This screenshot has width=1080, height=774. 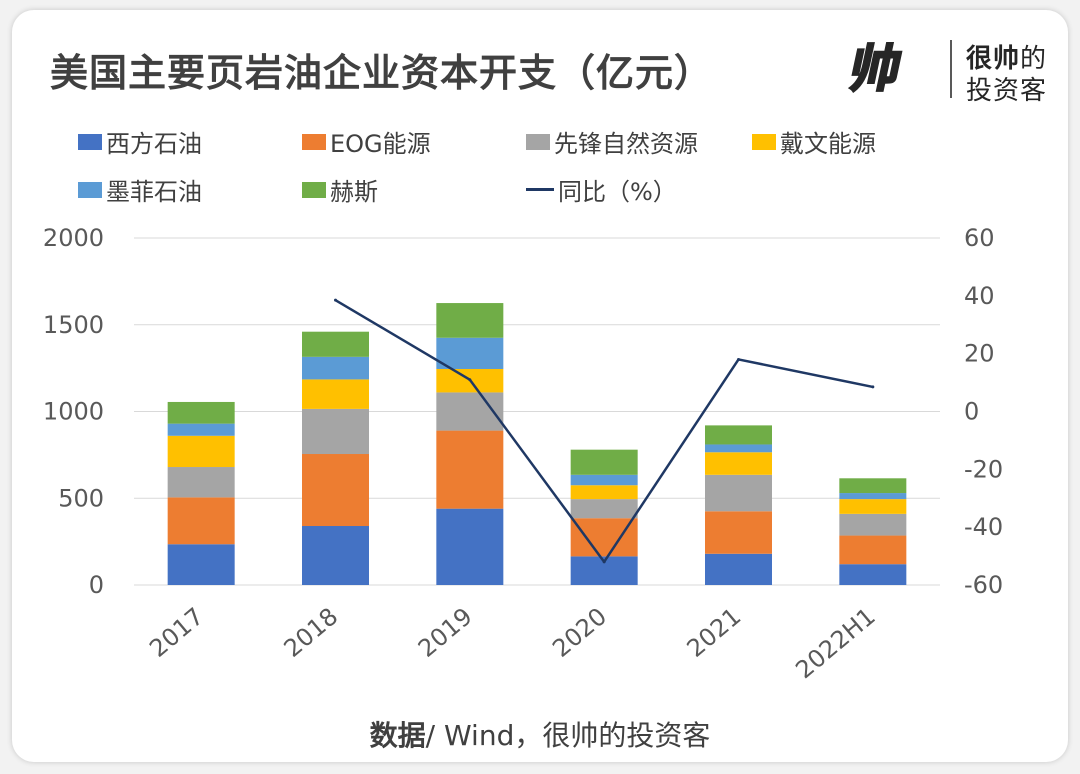 I want to click on y-right-tick-label: -60, so click(x=983, y=585).